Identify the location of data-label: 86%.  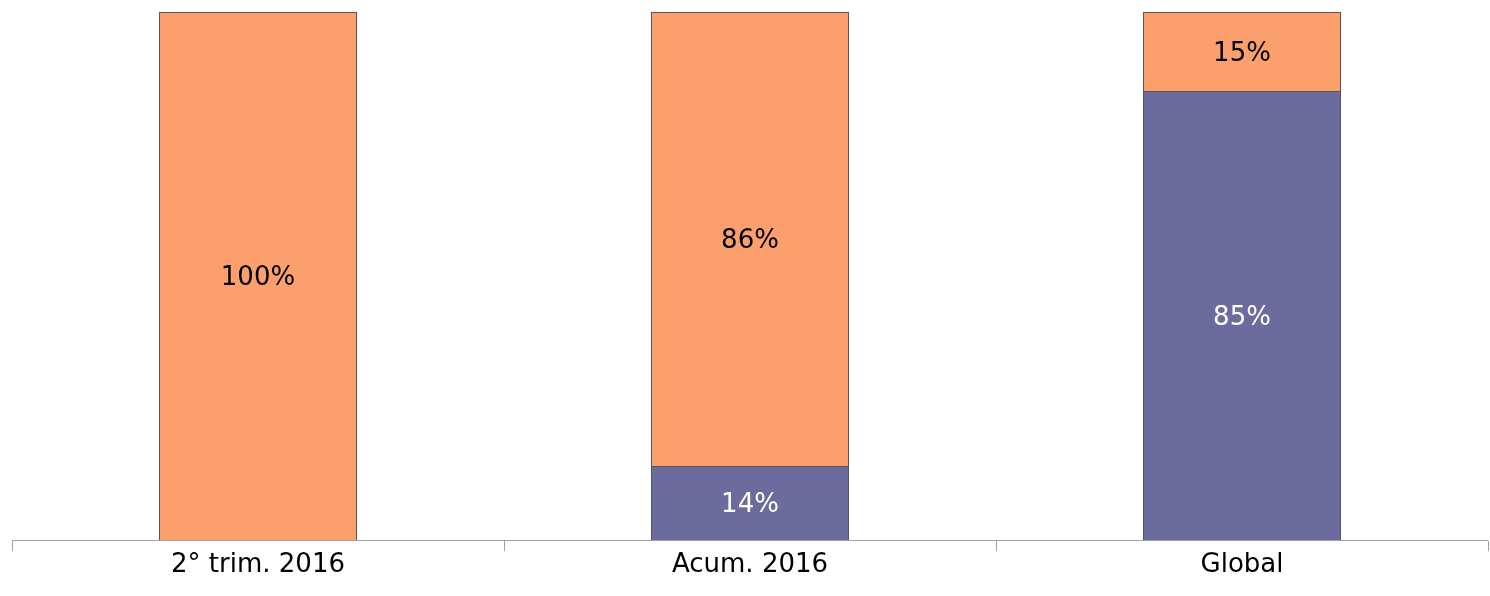
(750, 239).